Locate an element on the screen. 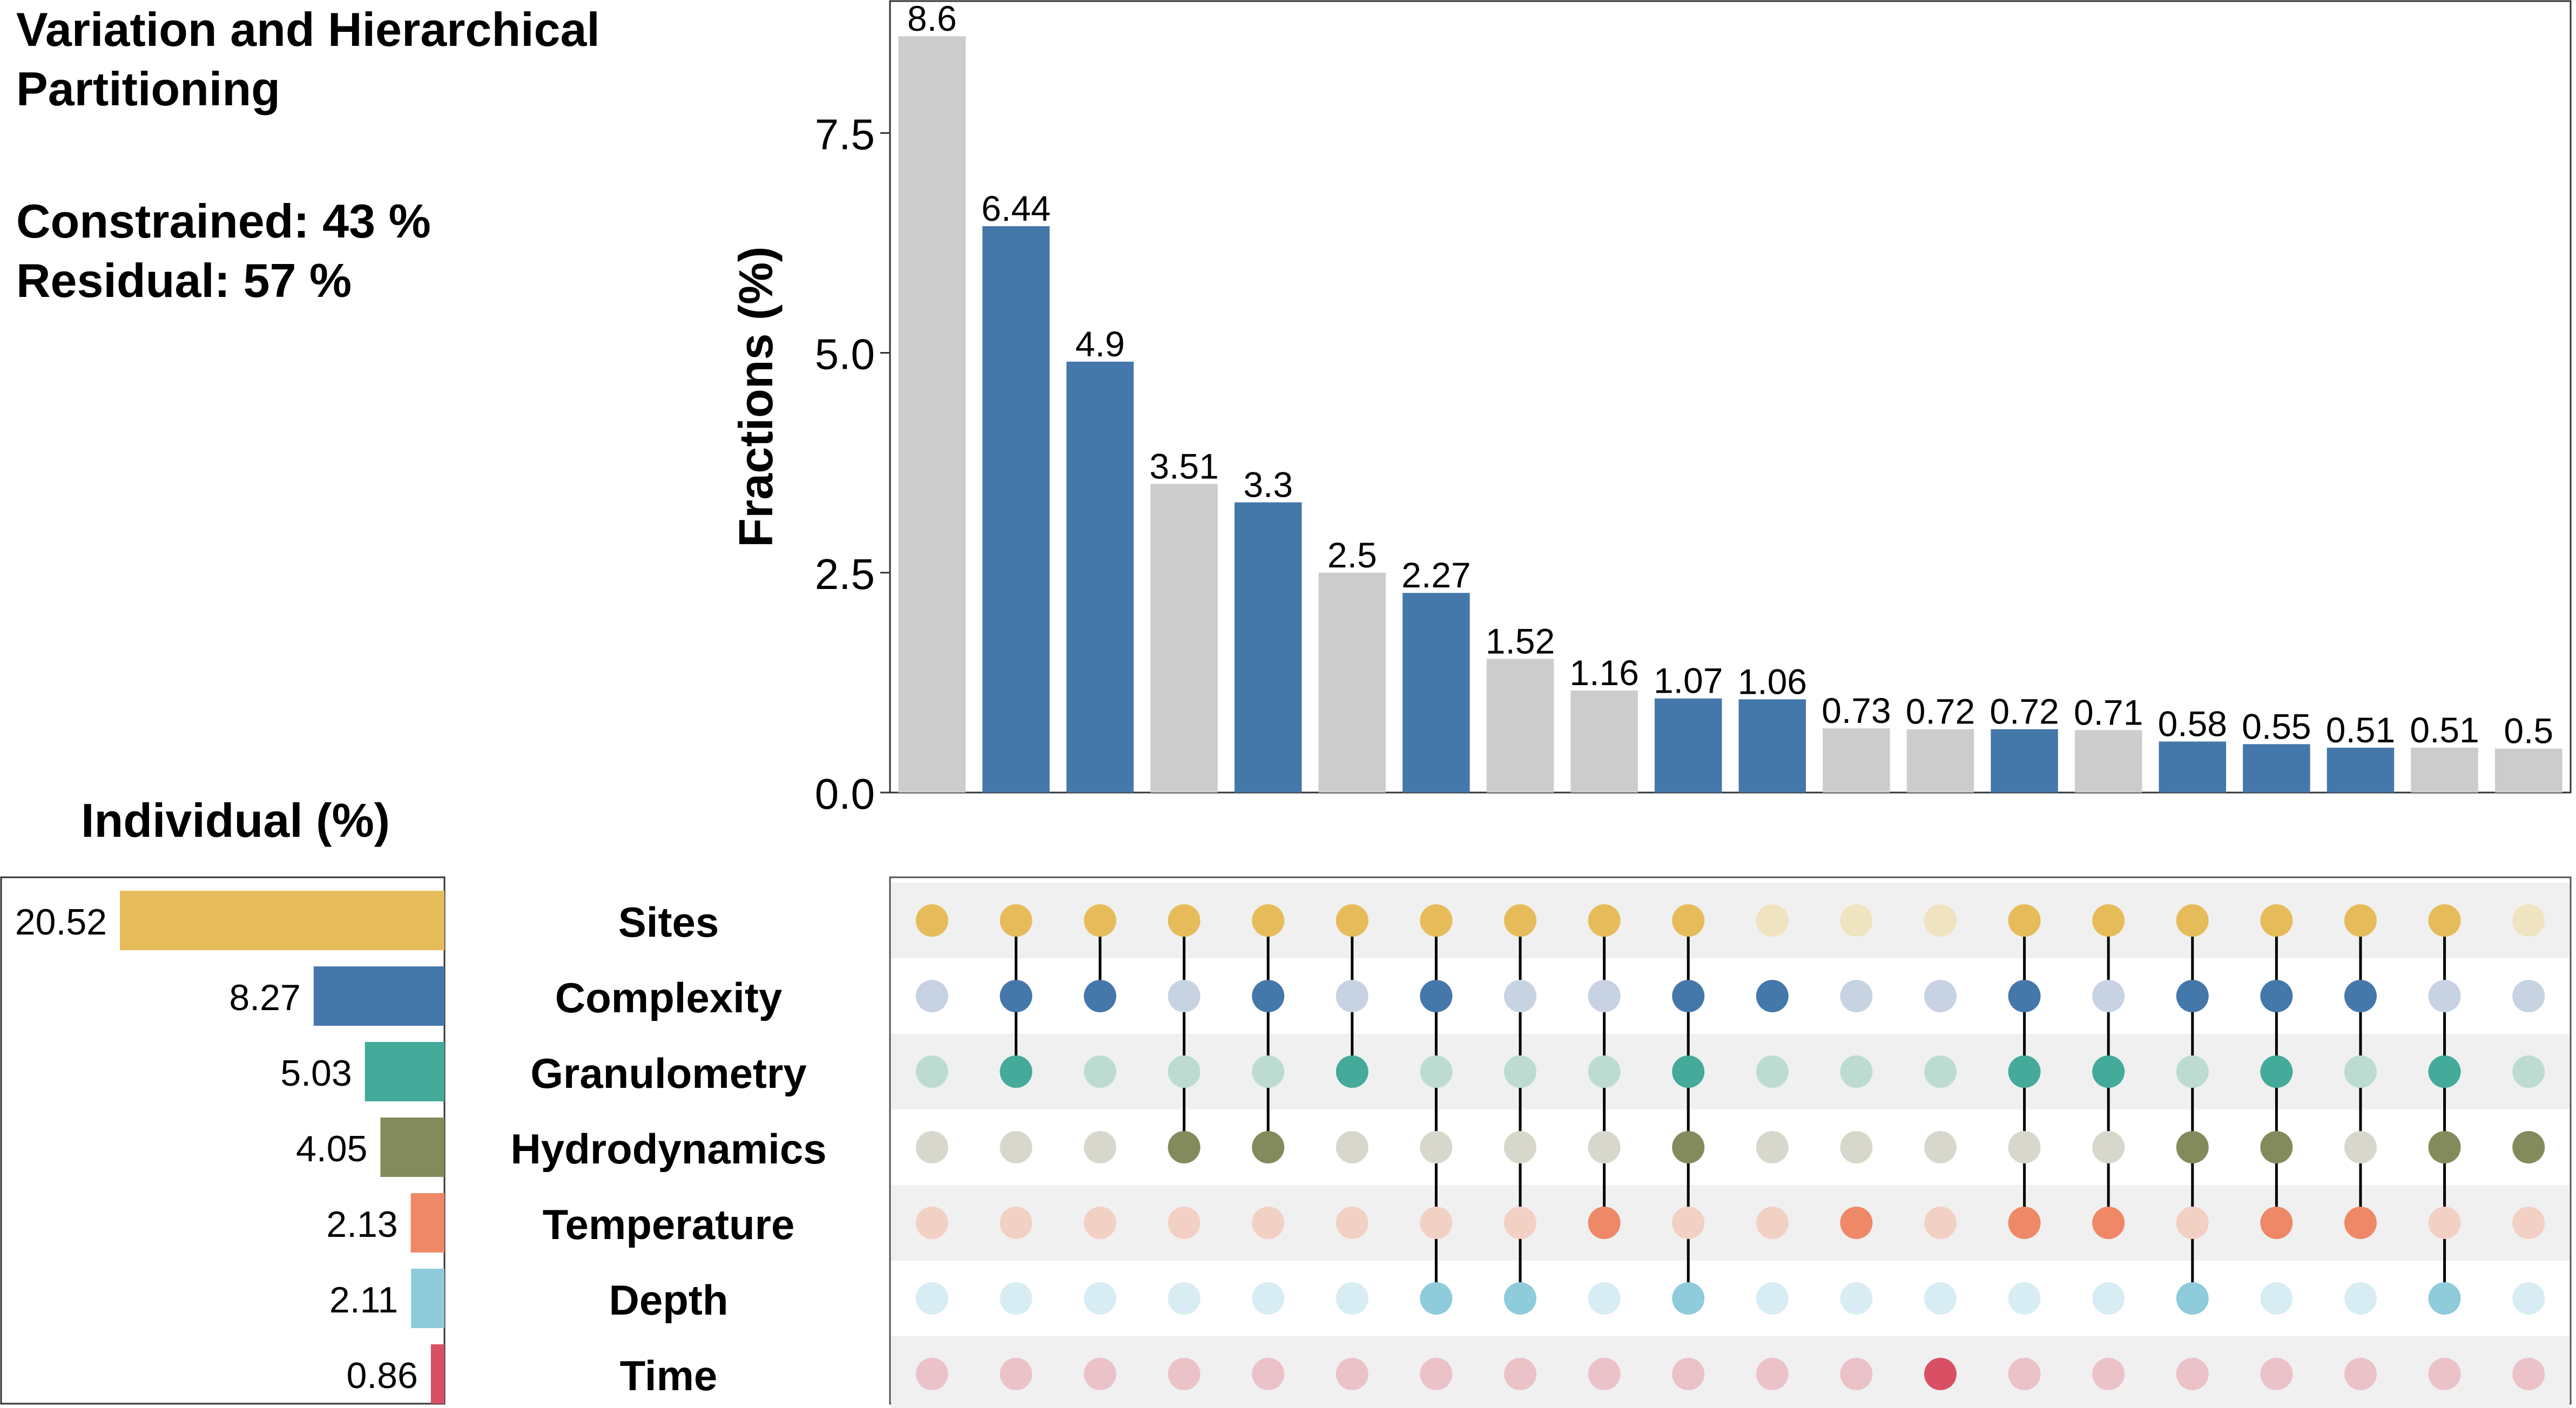 Image resolution: width=2576 pixels, height=1408 pixels. chart-title-line-2: Partitioning is located at coordinates (148, 89).